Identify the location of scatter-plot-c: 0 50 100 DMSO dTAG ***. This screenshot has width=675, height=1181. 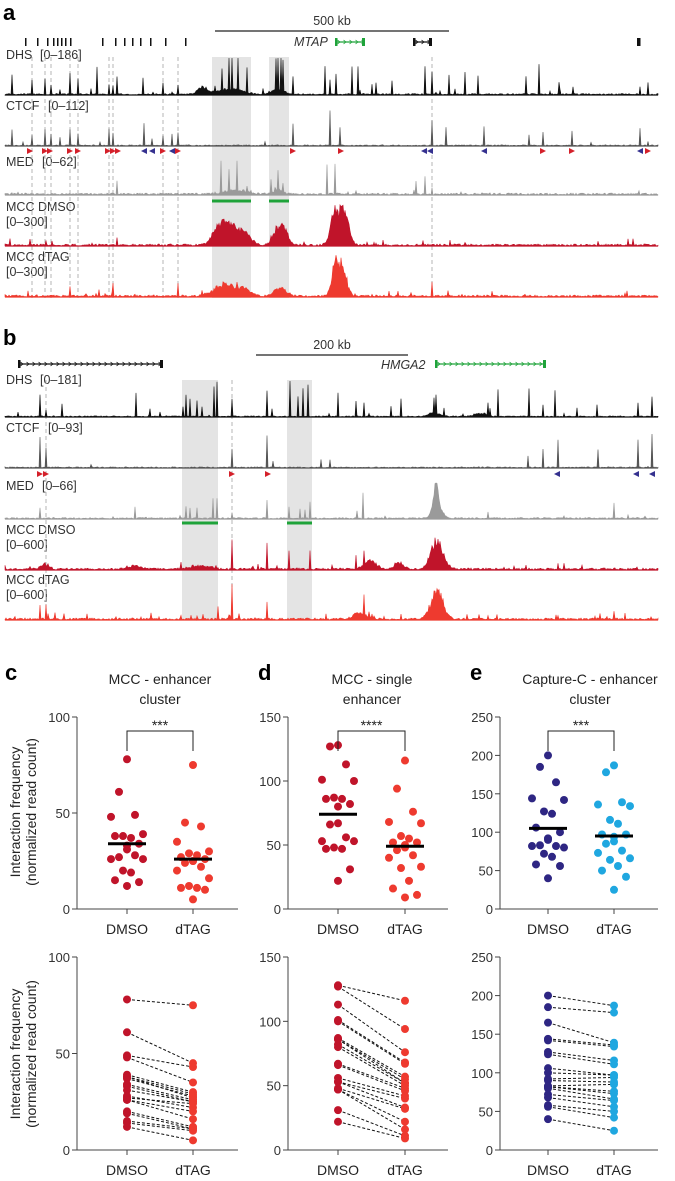
(143, 823).